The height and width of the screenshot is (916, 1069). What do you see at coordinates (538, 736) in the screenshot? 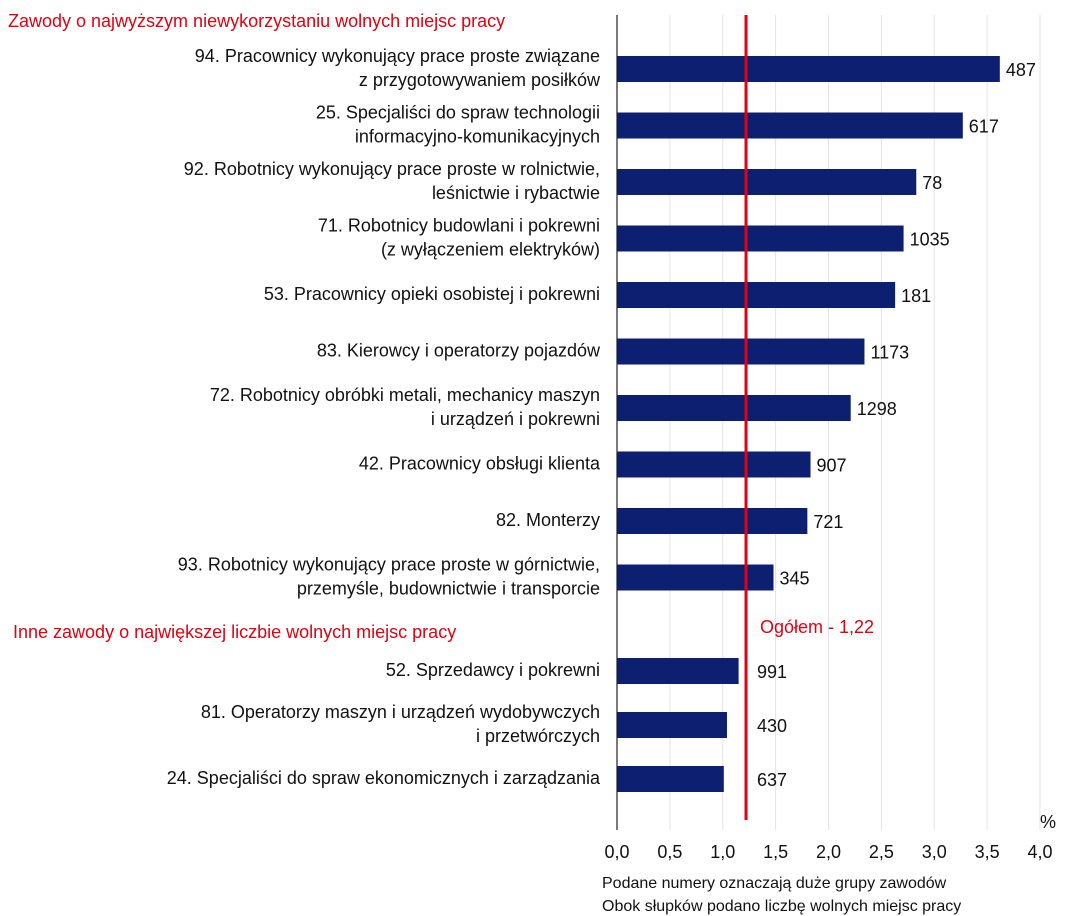
I see `category-label: i przetwórczych` at bounding box center [538, 736].